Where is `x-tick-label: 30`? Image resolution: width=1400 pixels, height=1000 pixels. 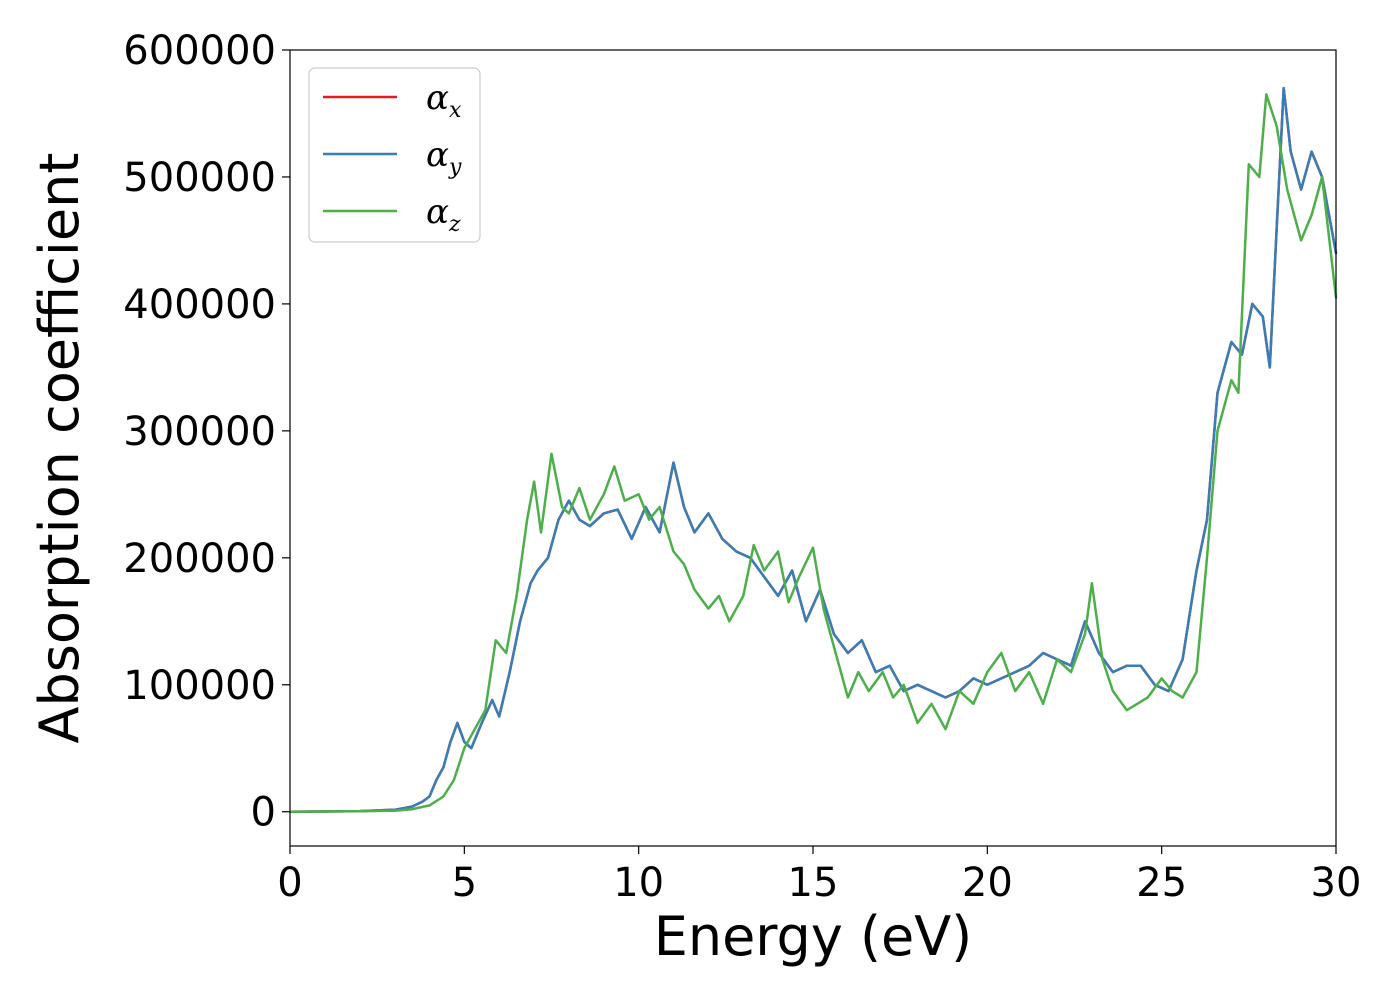
x-tick-label: 30 is located at coordinates (1336, 883).